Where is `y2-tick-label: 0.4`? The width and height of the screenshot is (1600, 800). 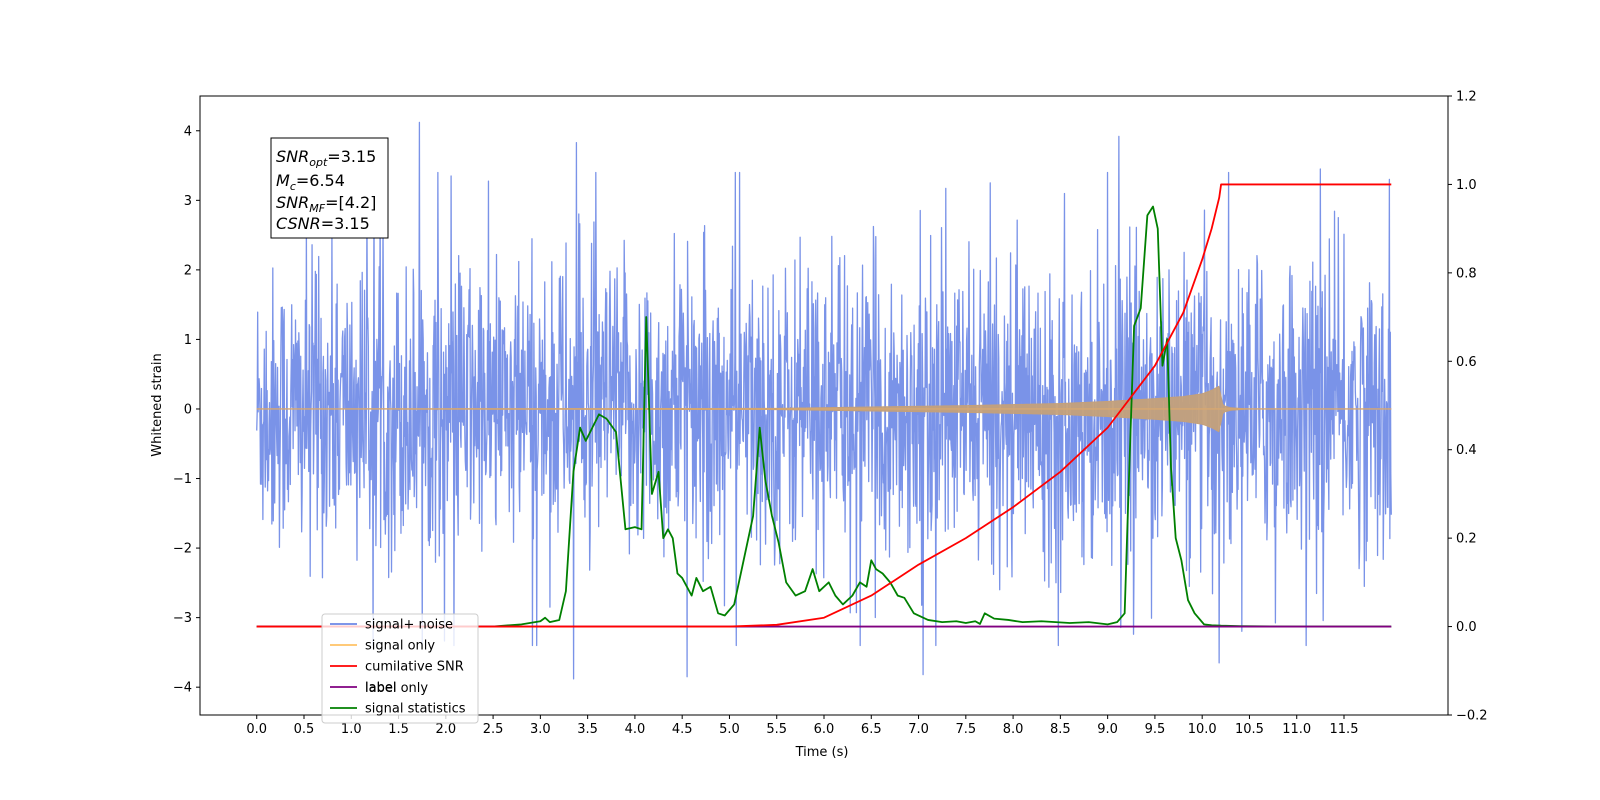 y2-tick-label: 0.4 is located at coordinates (1466, 450).